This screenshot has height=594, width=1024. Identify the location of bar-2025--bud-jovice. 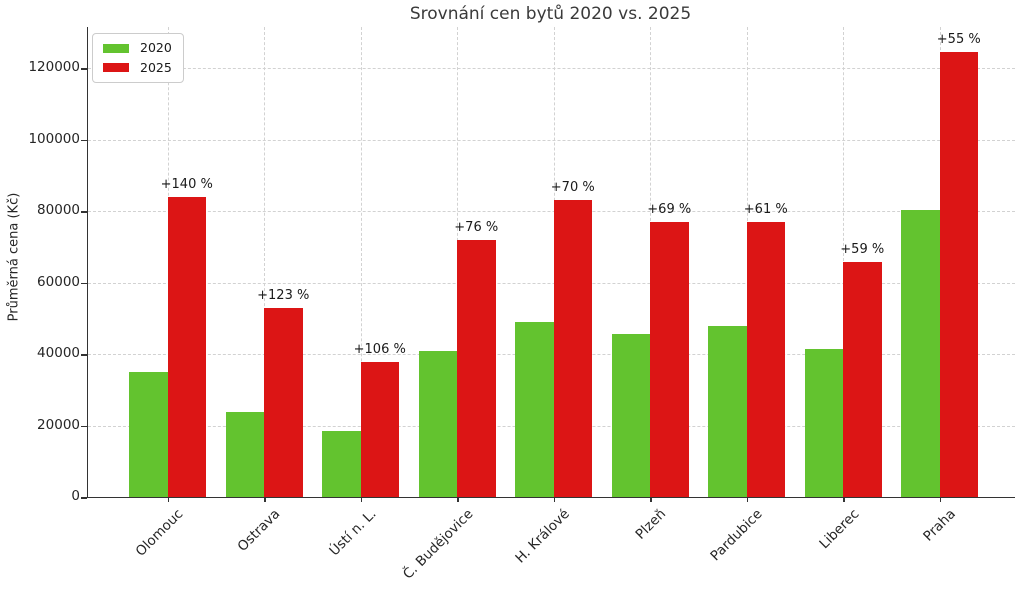
(476, 368).